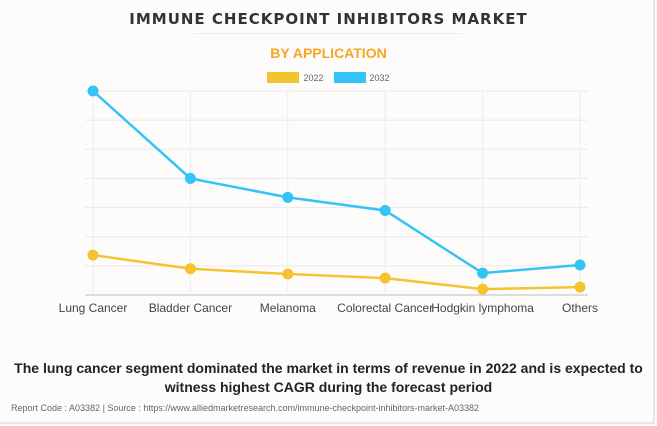 The height and width of the screenshot is (426, 657). I want to click on x-tick-label: Bladder Cancer, so click(190, 308).